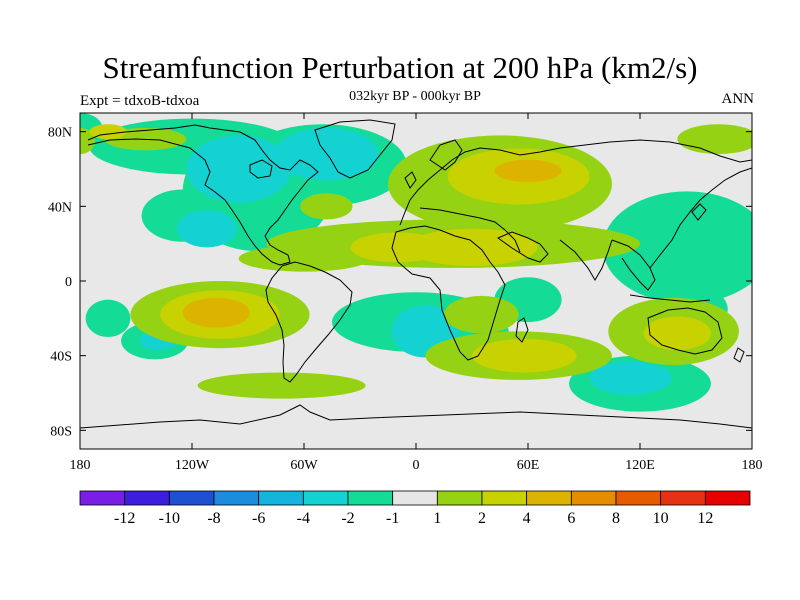 The width and height of the screenshot is (800, 600). Describe the element at coordinates (416, 416) in the screenshot. I see `antarctica-coast` at that location.